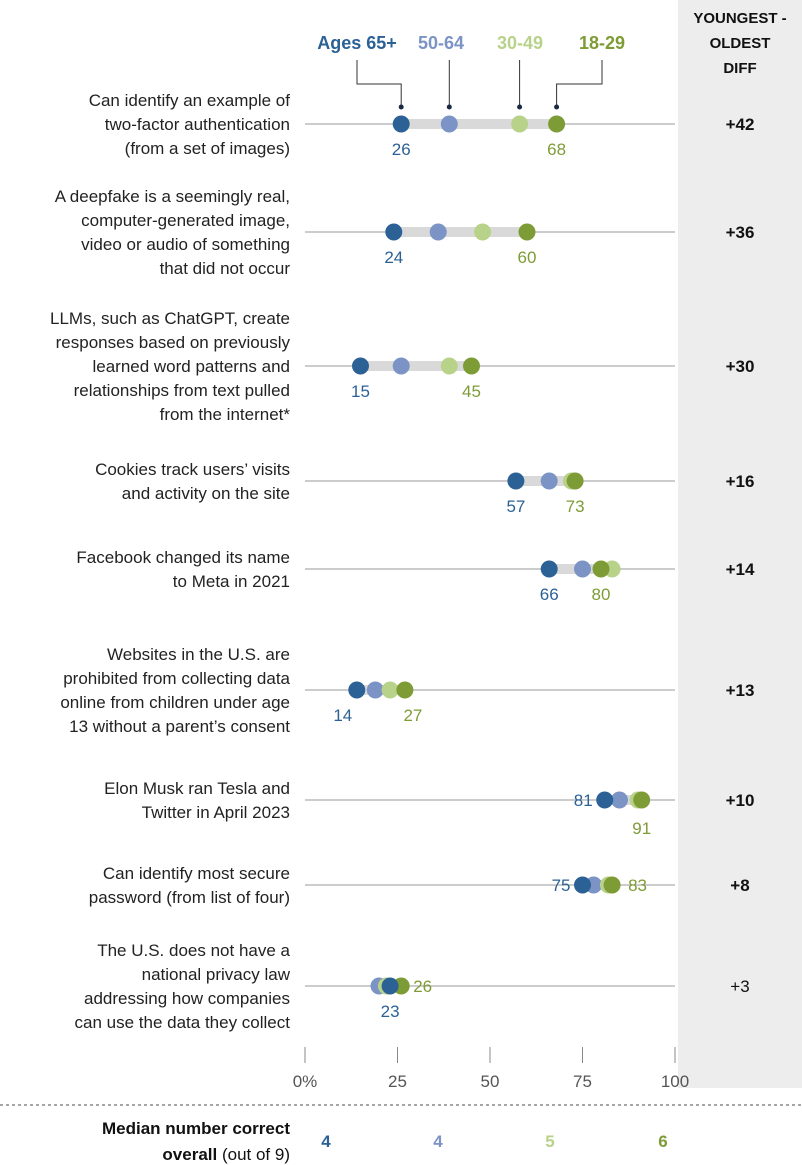 This screenshot has height=1165, width=802. I want to click on median-value-ages_30_49: 5, so click(549, 1141).